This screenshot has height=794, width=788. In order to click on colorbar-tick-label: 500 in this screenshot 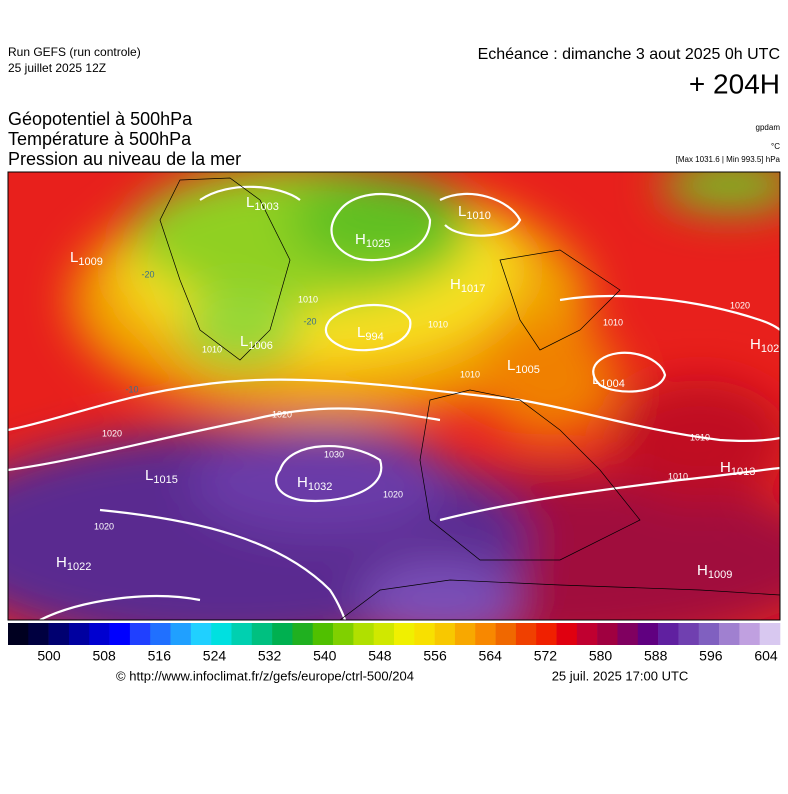, I will do `click(49, 656)`.